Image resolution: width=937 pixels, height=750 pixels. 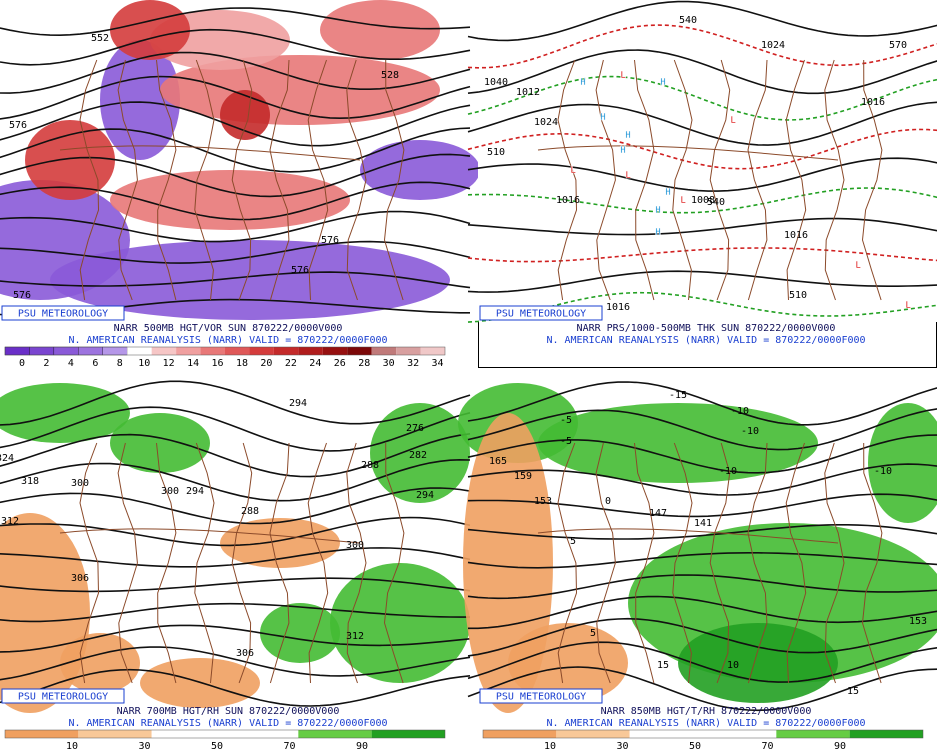 What do you see at coordinates (228, 328) in the screenshot?
I see `caption: NARR 500MB HGT/VOR SUN 870222/0000V000` at bounding box center [228, 328].